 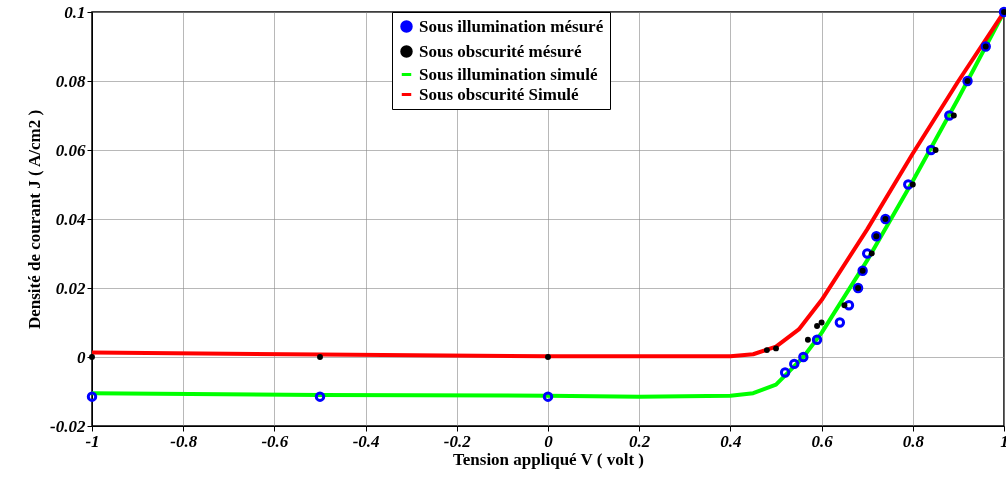 I want to click on y-tick-label: 0.08, so click(x=70, y=81).